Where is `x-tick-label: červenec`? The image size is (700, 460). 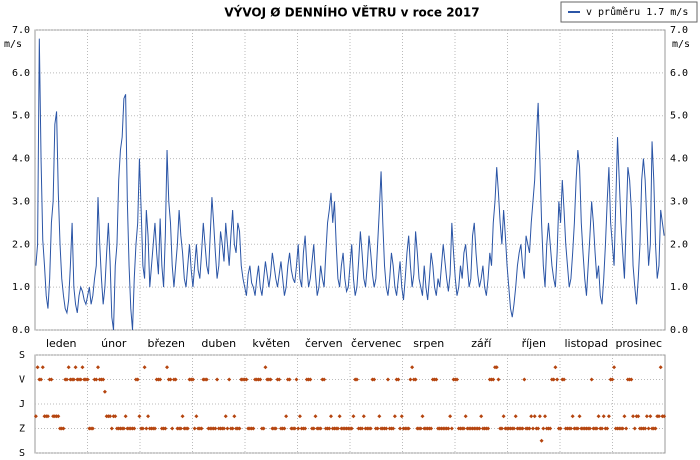 x-tick-label: červenec is located at coordinates (376, 343).